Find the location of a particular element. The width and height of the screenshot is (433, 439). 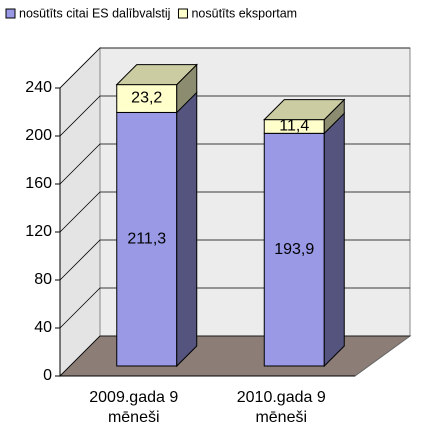

y-tick-label: 80 is located at coordinates (43, 279).